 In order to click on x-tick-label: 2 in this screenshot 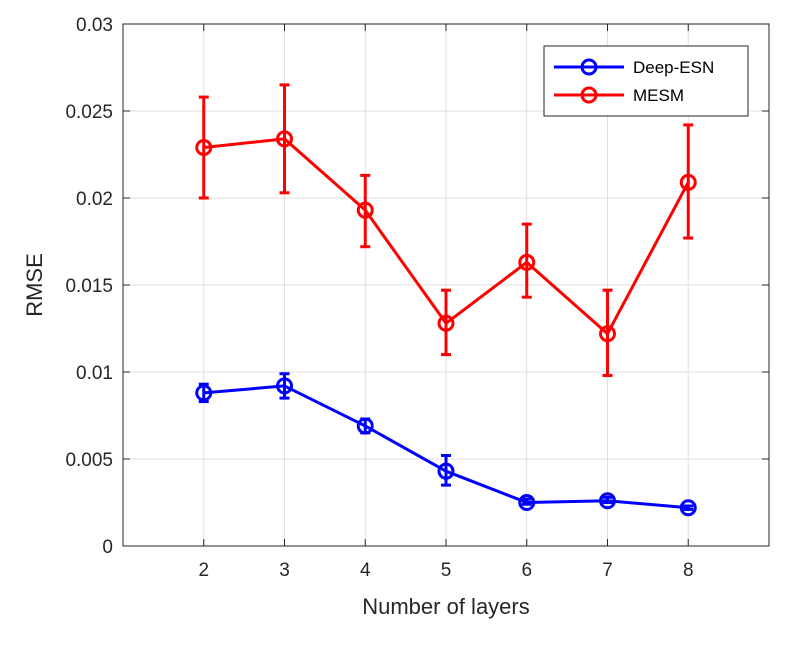, I will do `click(203, 570)`.